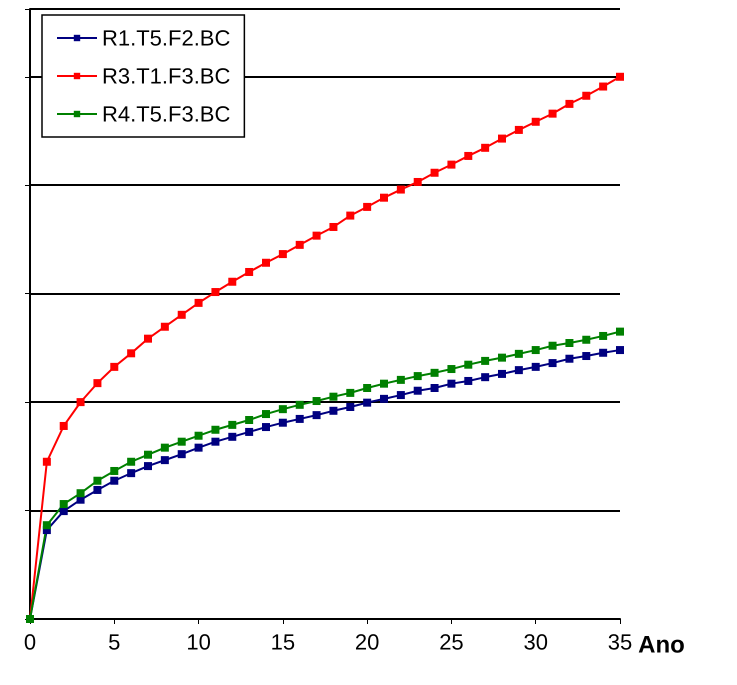 The height and width of the screenshot is (685, 737). I want to click on x-axis-title: Ano, so click(661, 645).